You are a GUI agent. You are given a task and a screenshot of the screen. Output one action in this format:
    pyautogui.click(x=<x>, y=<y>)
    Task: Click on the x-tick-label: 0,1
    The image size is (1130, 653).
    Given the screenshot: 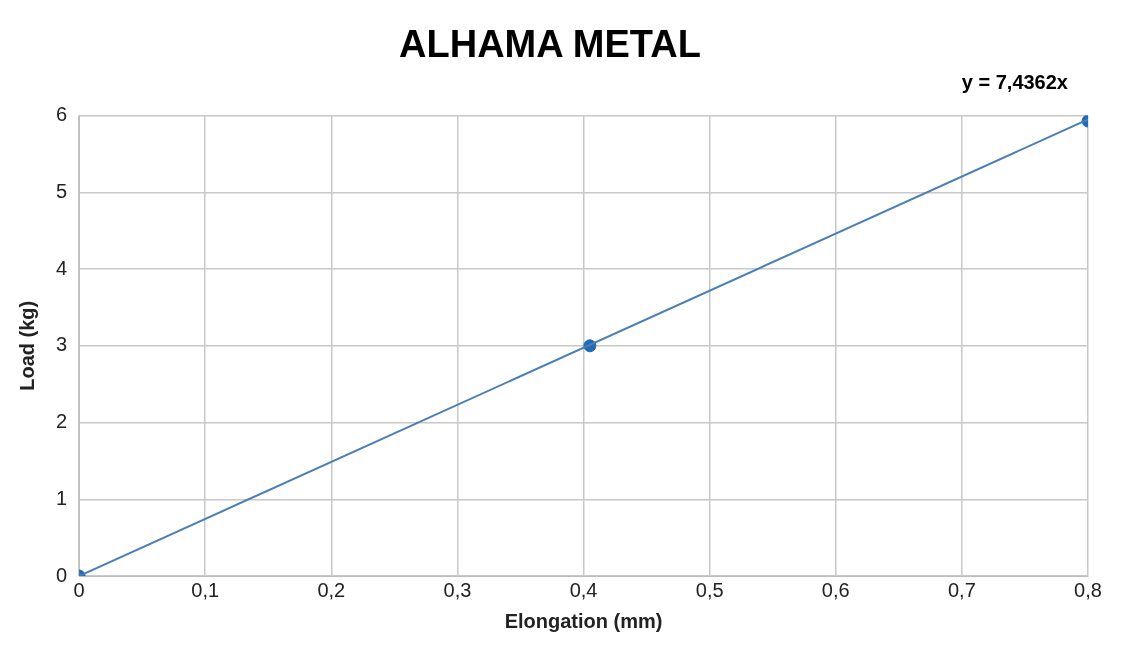 What is the action you would take?
    pyautogui.click(x=205, y=589)
    